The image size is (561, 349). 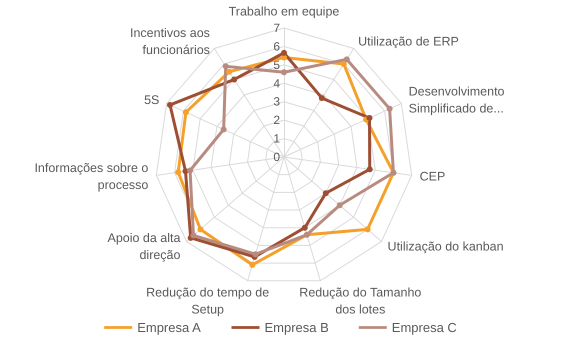 What do you see at coordinates (208, 300) in the screenshot?
I see `spoke-label: Redução do tempo de Setup` at bounding box center [208, 300].